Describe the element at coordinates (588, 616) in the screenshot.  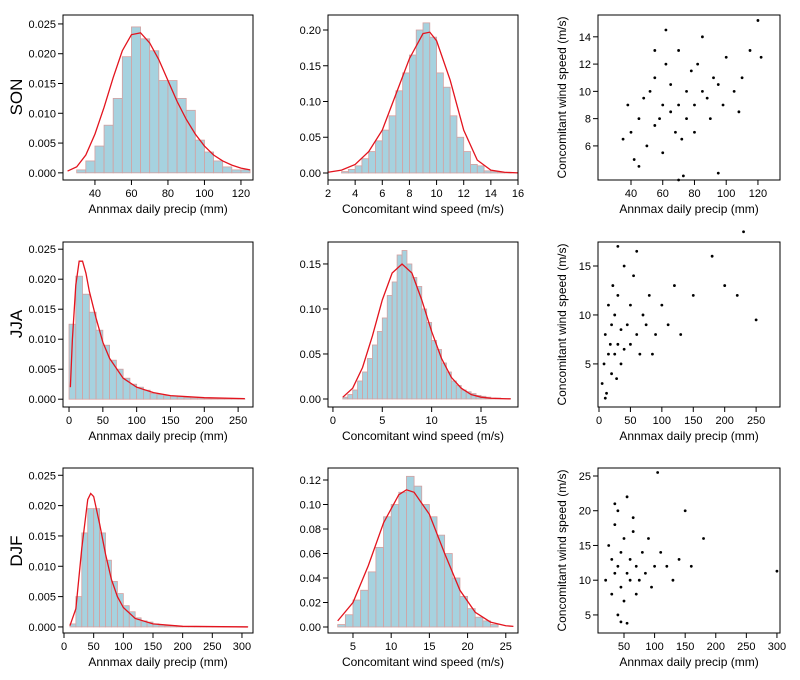
I see `y-tick-label: 5` at that location.